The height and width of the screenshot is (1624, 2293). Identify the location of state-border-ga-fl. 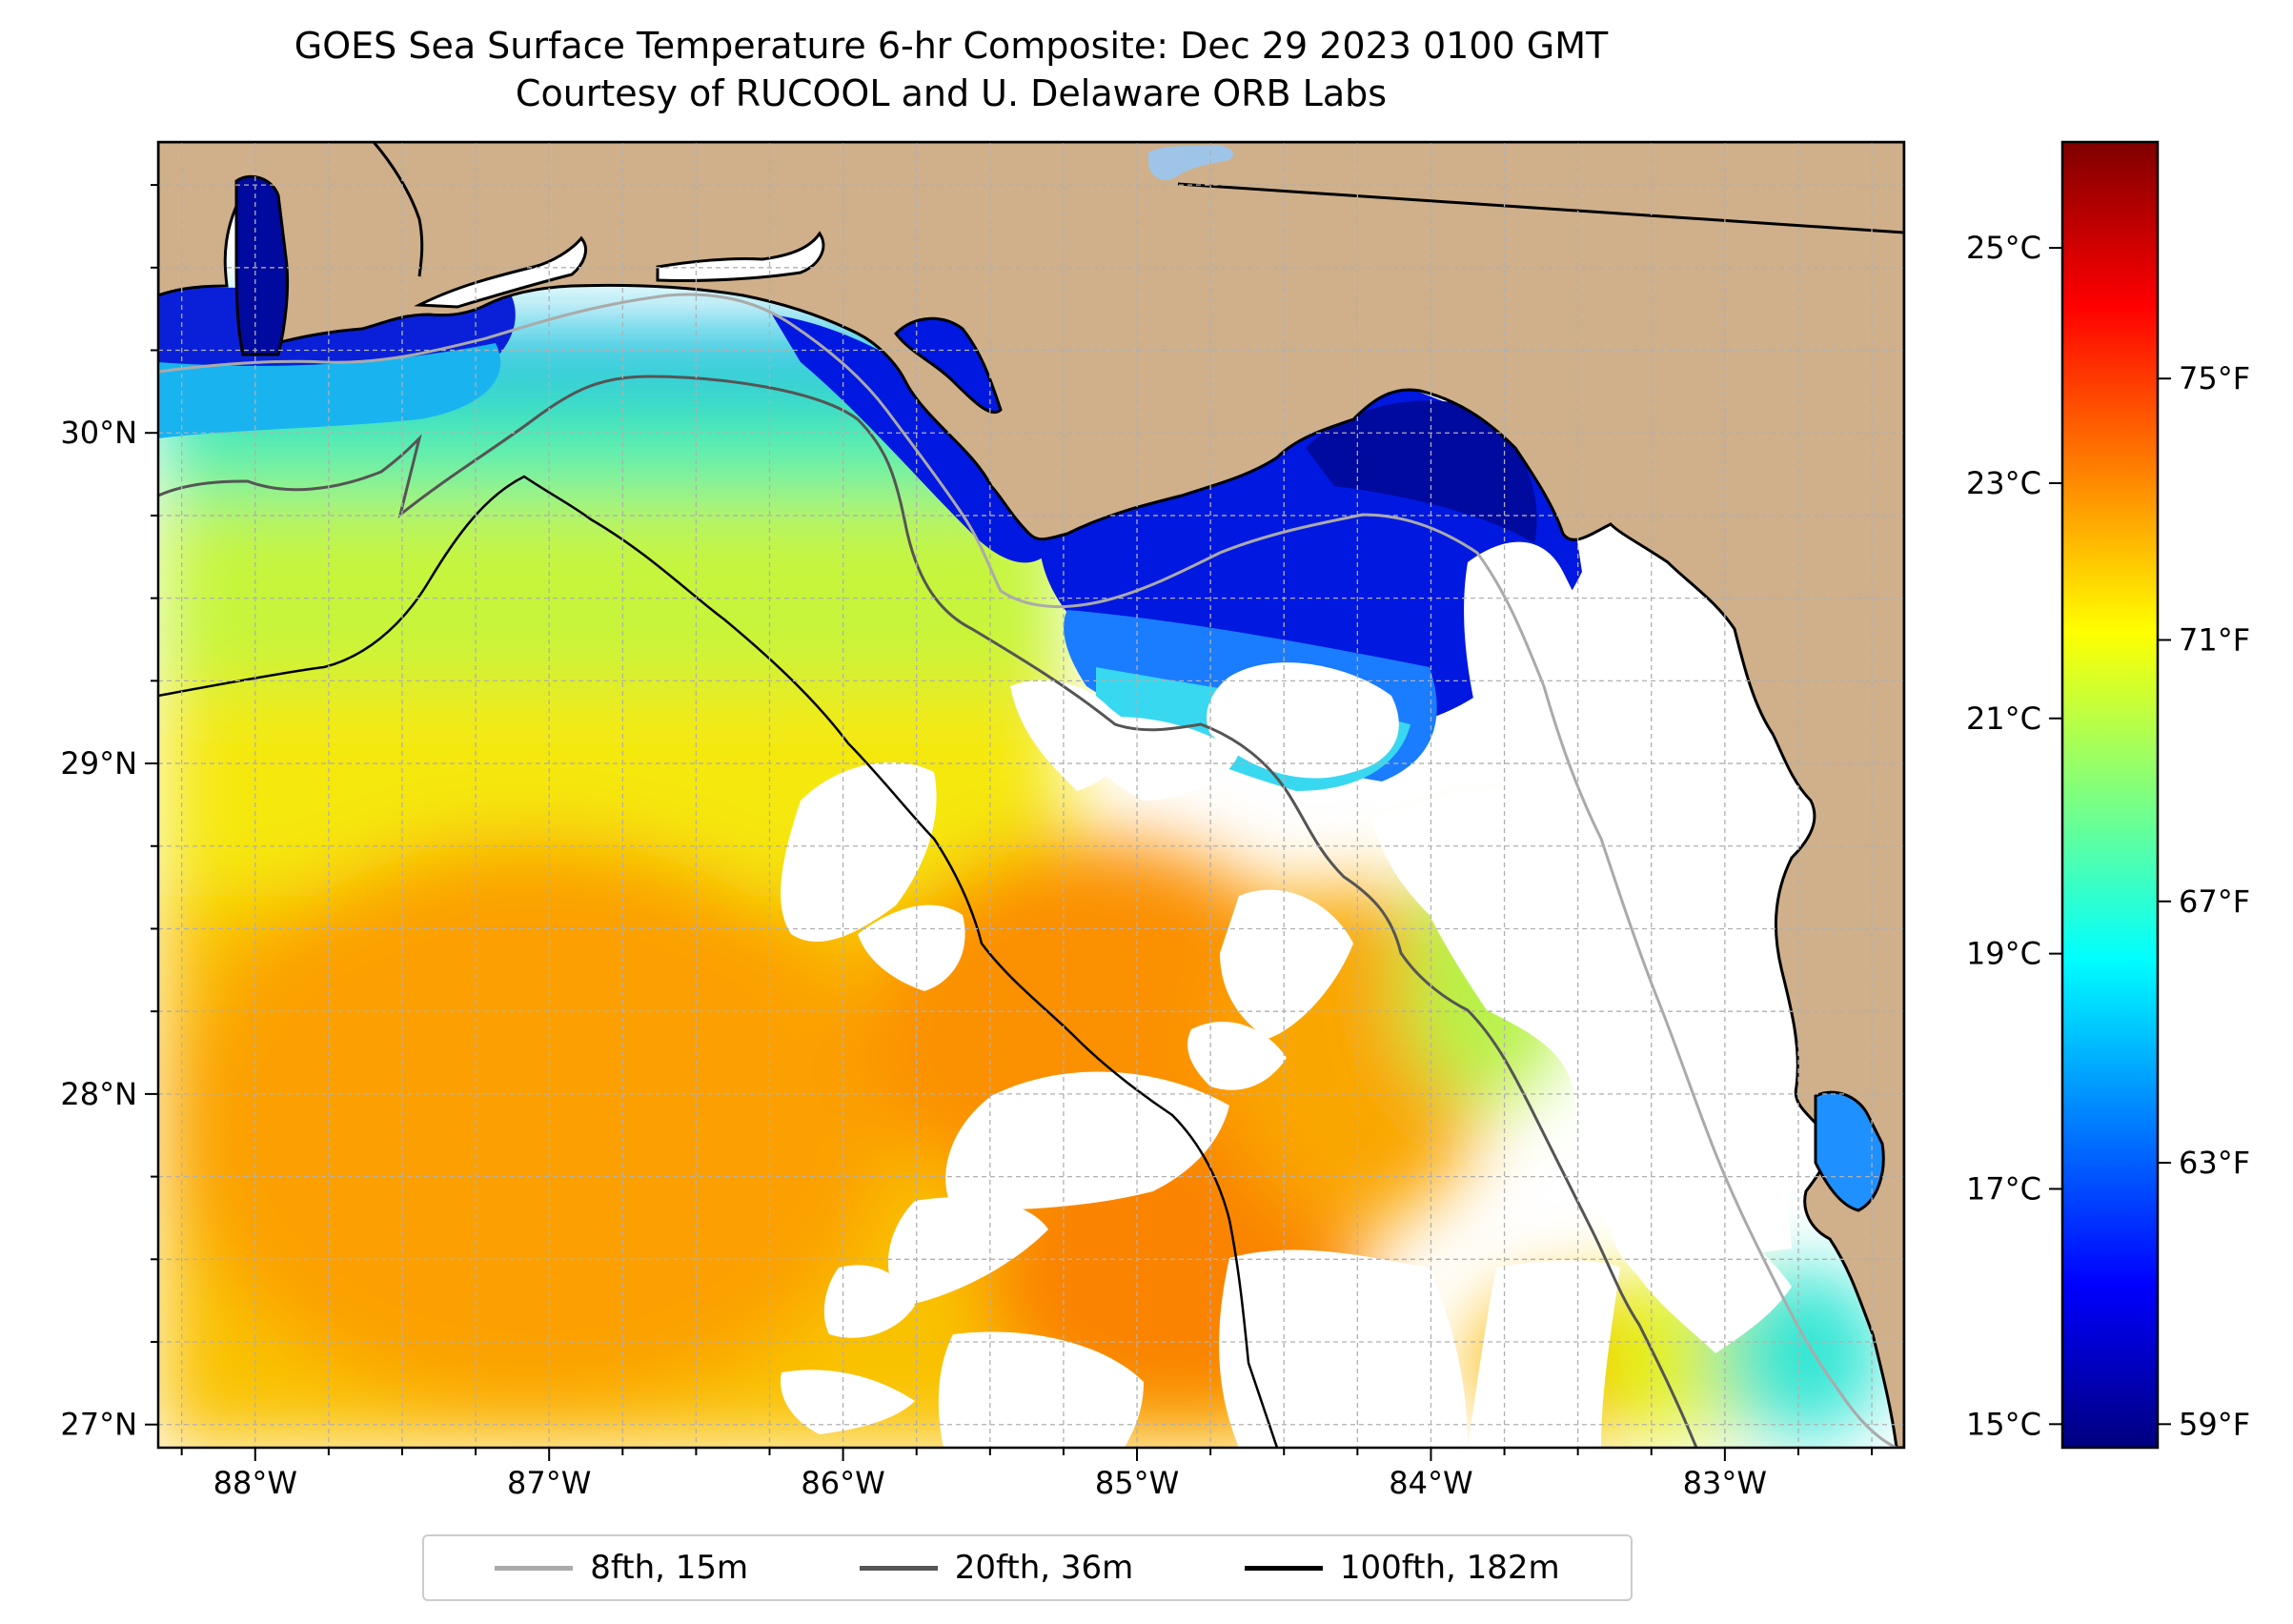
(1541, 208).